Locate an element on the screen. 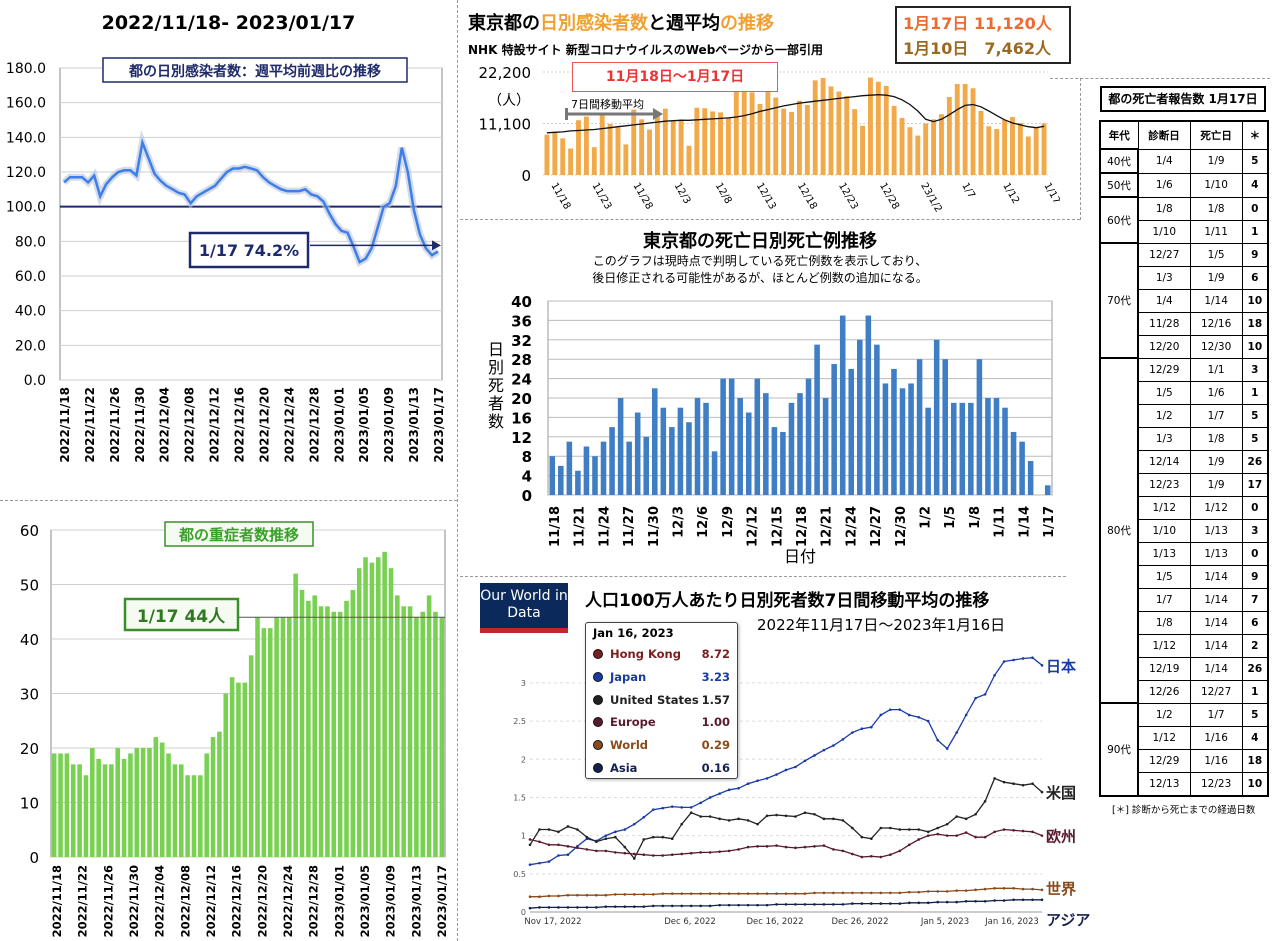 This screenshot has width=1280, height=941. age-group-cell: 60代 is located at coordinates (1119, 220).